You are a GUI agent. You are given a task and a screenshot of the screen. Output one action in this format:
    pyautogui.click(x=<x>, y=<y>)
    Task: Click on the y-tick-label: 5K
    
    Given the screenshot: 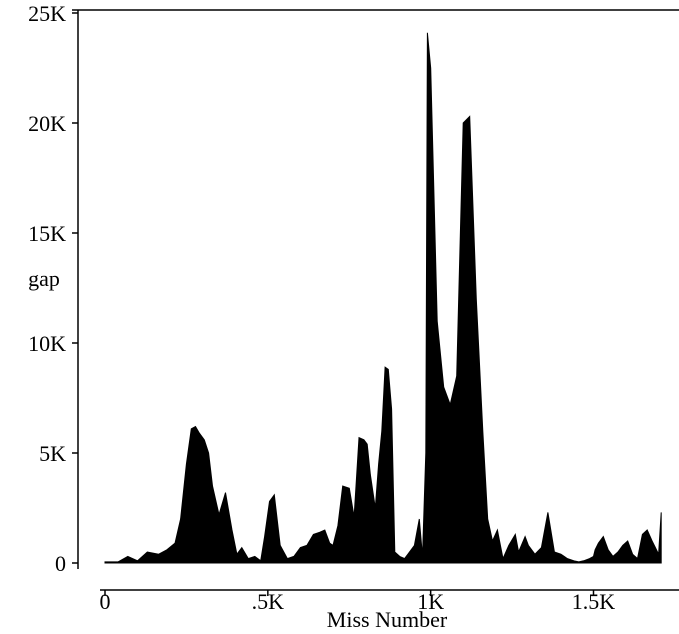 What is the action you would take?
    pyautogui.click(x=52, y=453)
    